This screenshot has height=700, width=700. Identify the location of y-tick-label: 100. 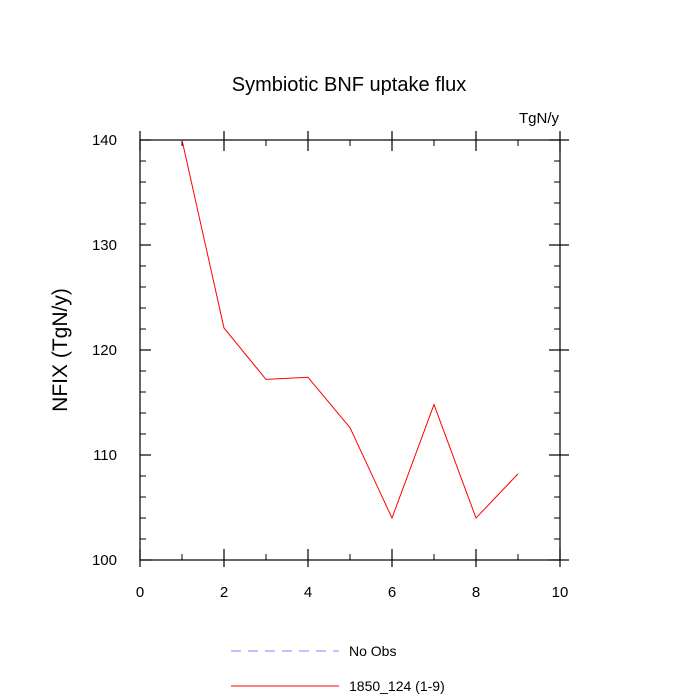
(104, 560).